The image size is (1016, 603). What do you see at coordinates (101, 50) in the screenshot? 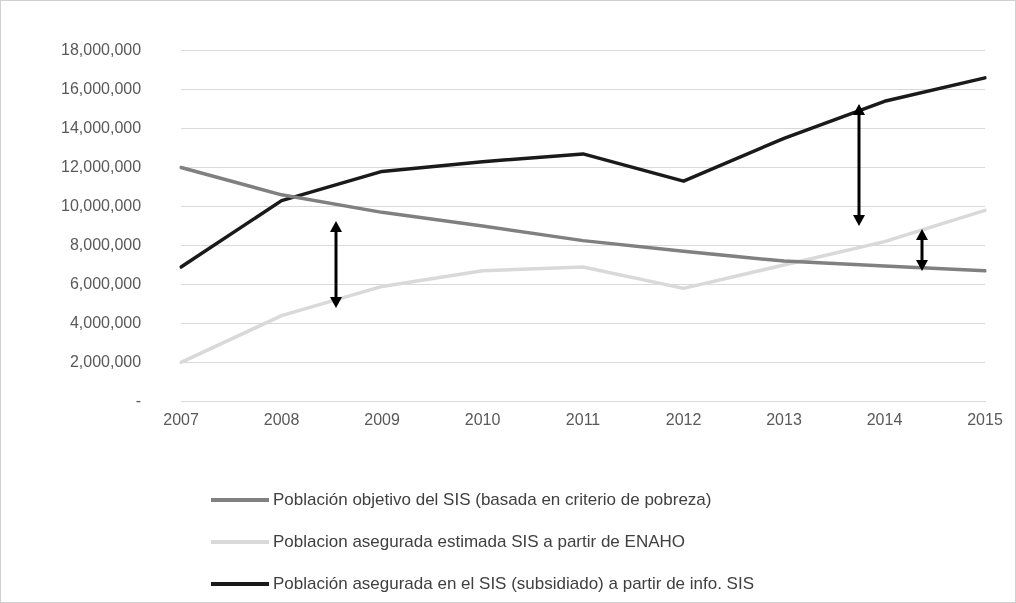
I see `y-tick-label: 18,000,000` at bounding box center [101, 50].